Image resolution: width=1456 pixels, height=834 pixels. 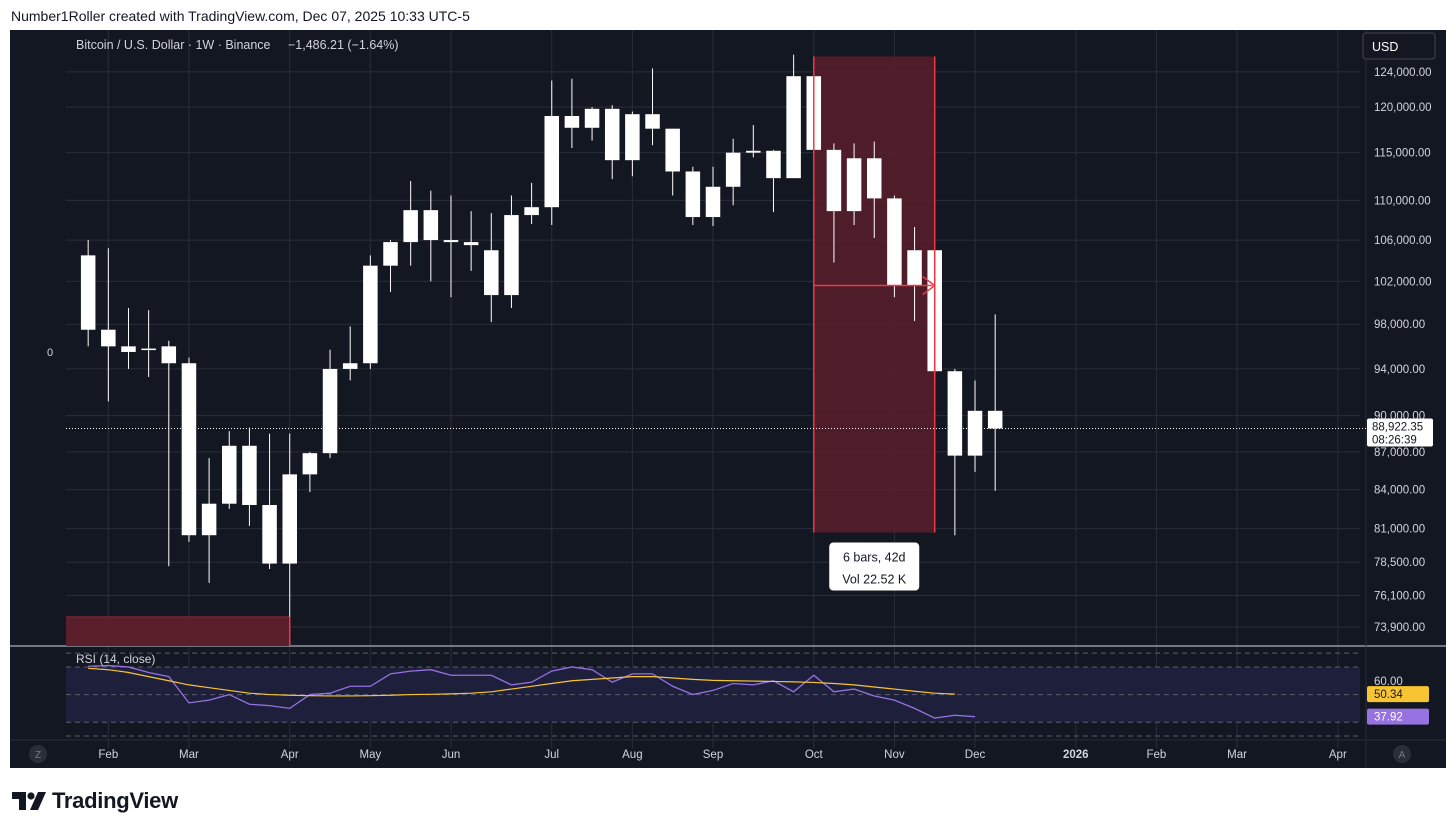 I want to click on goto-date-button: Z, so click(x=38, y=754).